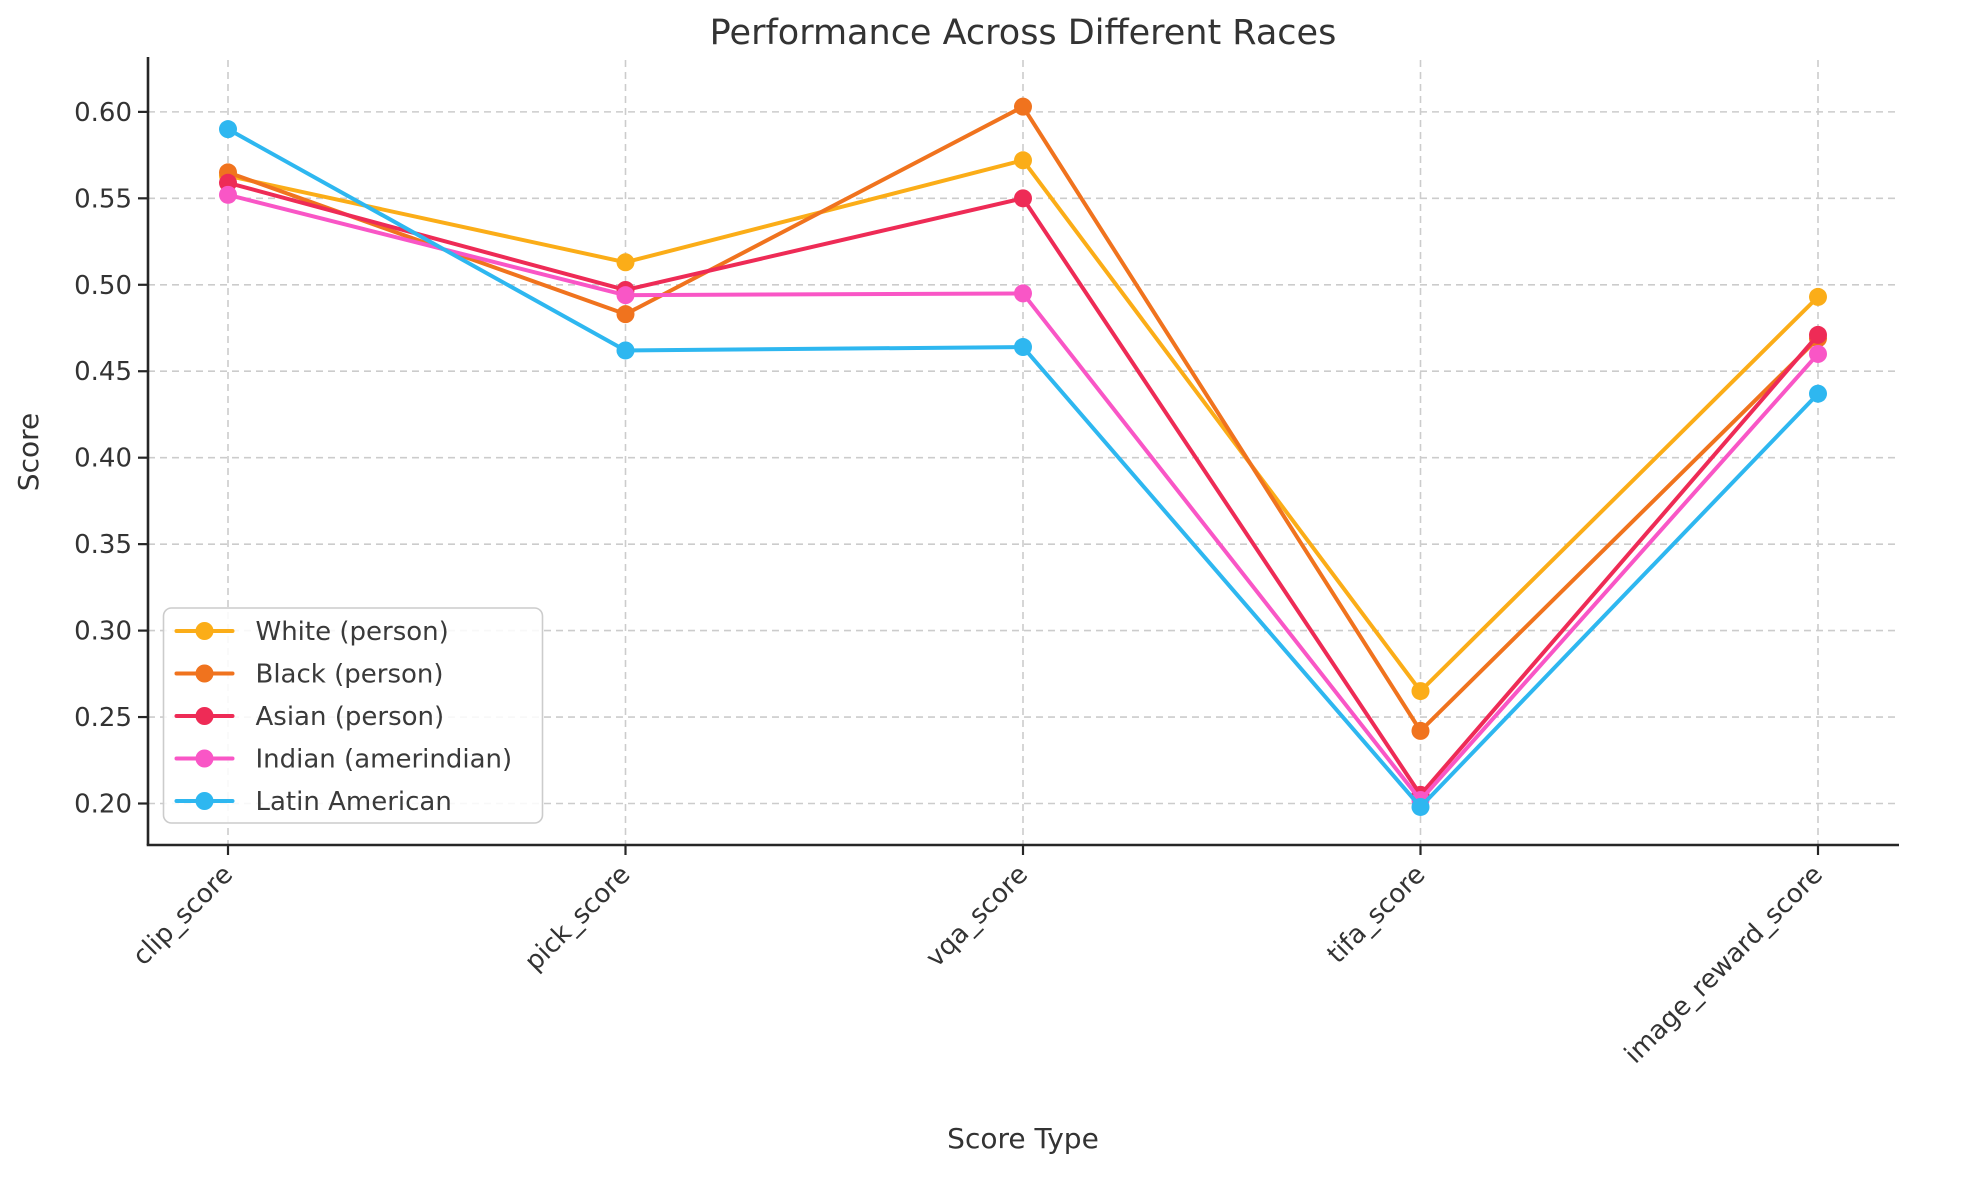 This screenshot has height=1180, width=1970. I want to click on y-tick-label: 0.40, so click(103, 459).